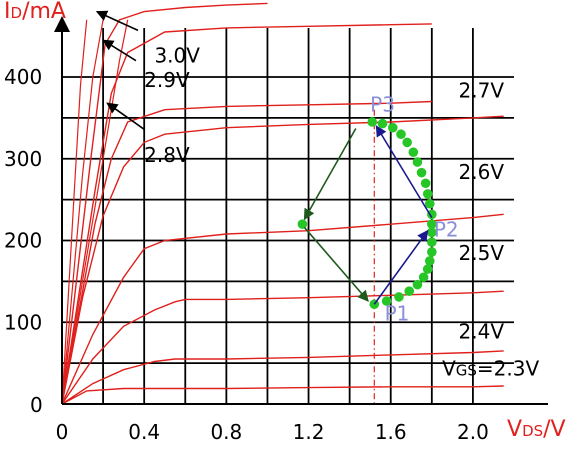 Image resolution: width=575 pixels, height=475 pixels. Describe the element at coordinates (391, 432) in the screenshot. I see `x-tick-label: 1.6` at that location.